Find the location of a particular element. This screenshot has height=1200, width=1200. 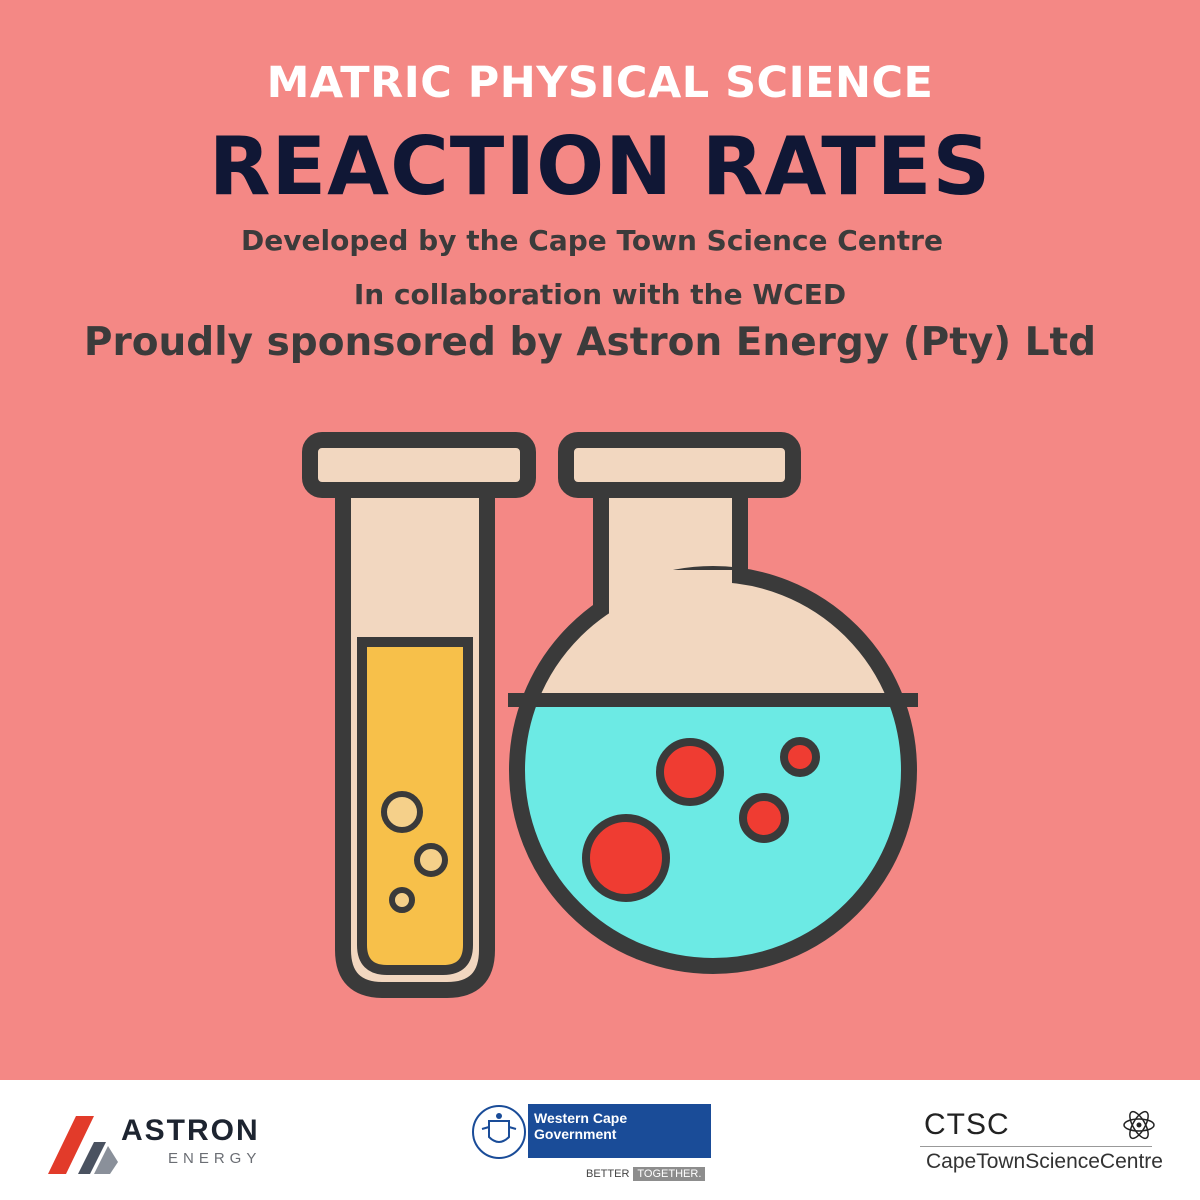

ctsc-abbreviation: CTSC is located at coordinates (967, 1124).